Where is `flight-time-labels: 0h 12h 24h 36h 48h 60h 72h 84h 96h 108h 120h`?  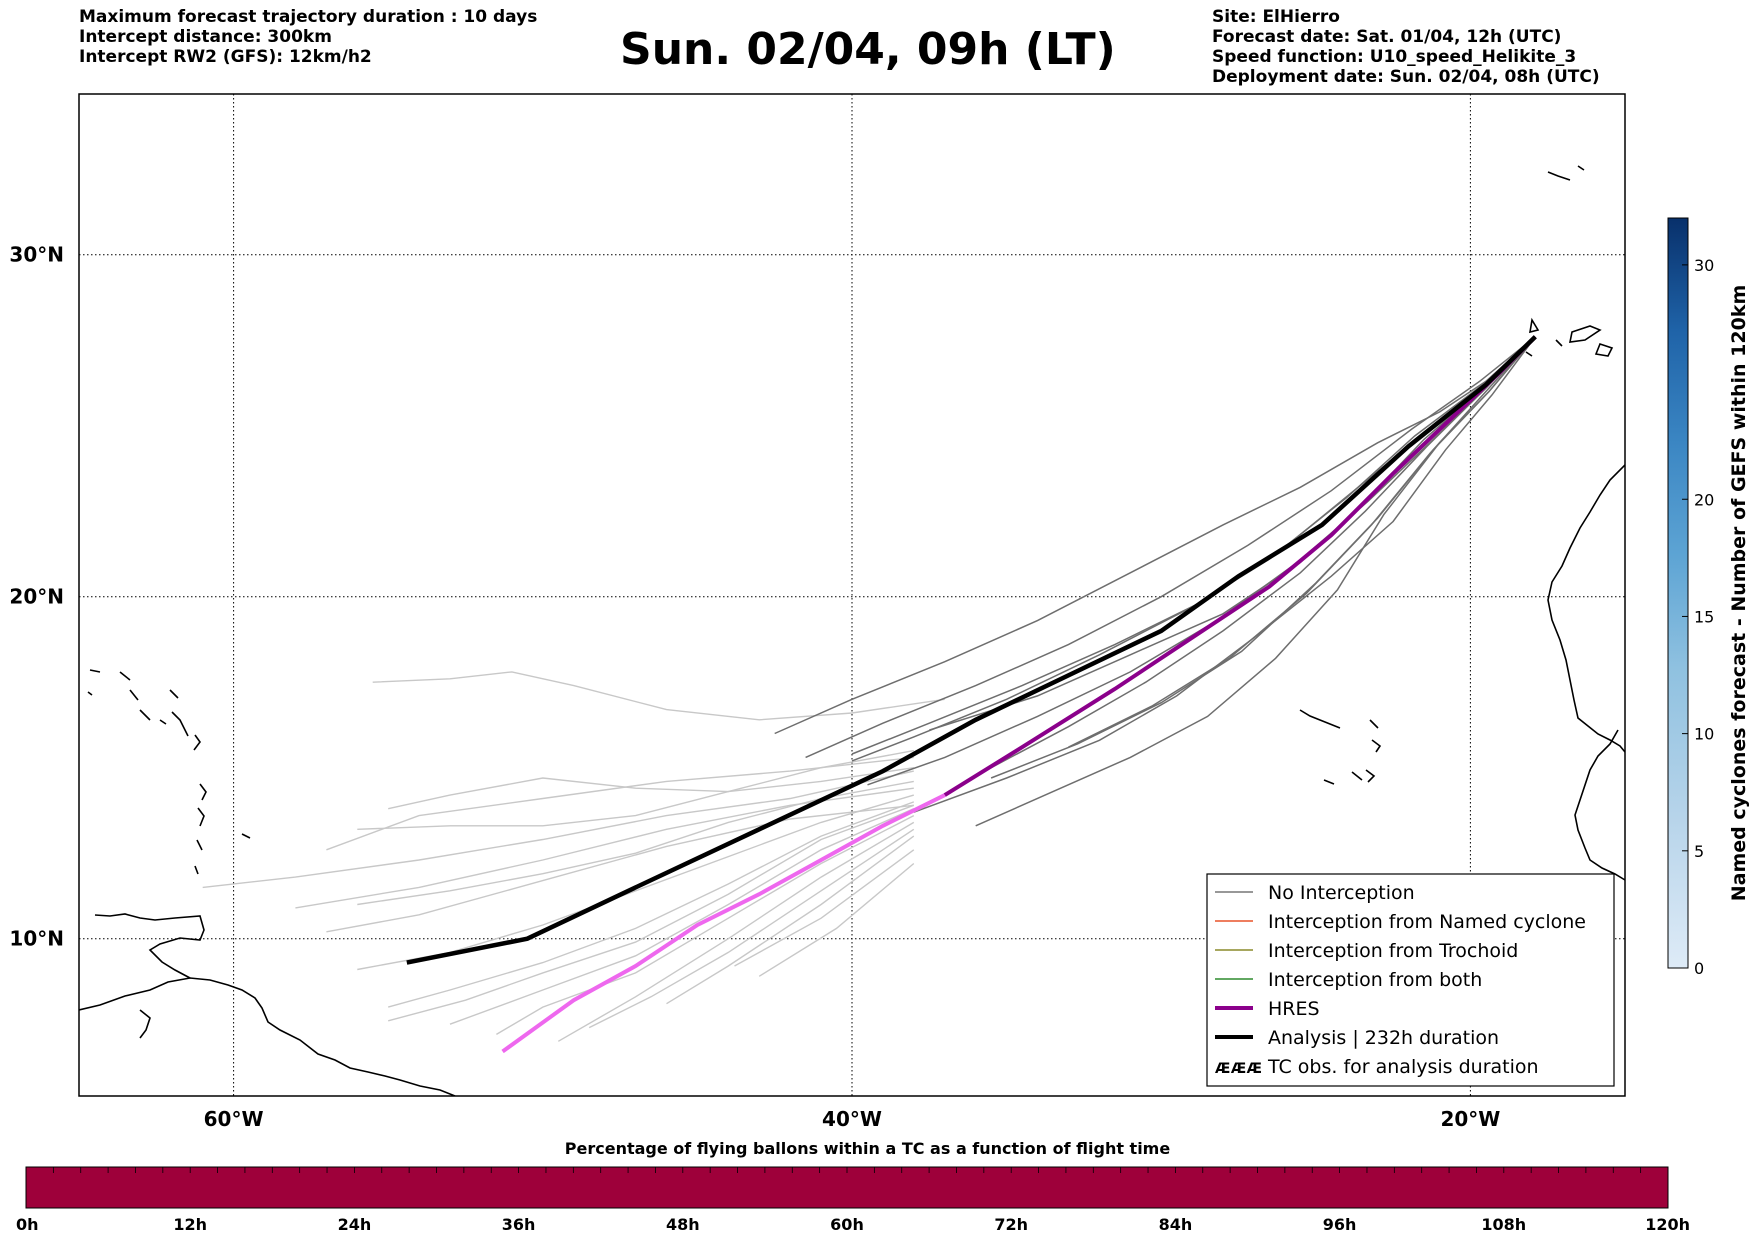 flight-time-labels: 0h 12h 24h 36h 48h 60h 72h 84h 96h 108h 120h is located at coordinates (853, 1224).